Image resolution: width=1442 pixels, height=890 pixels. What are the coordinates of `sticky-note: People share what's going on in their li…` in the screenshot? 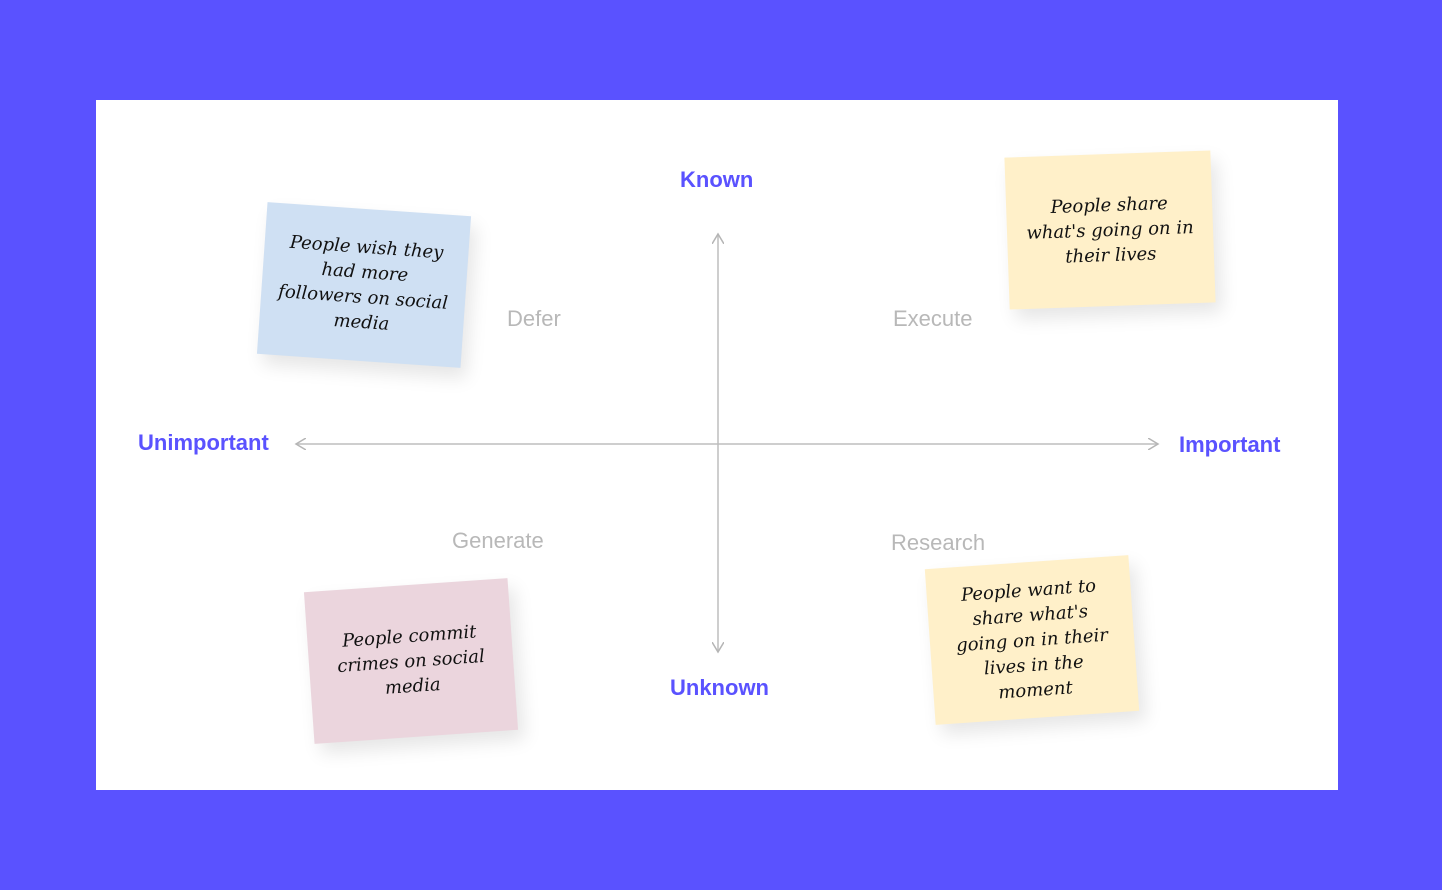 It's located at (1110, 230).